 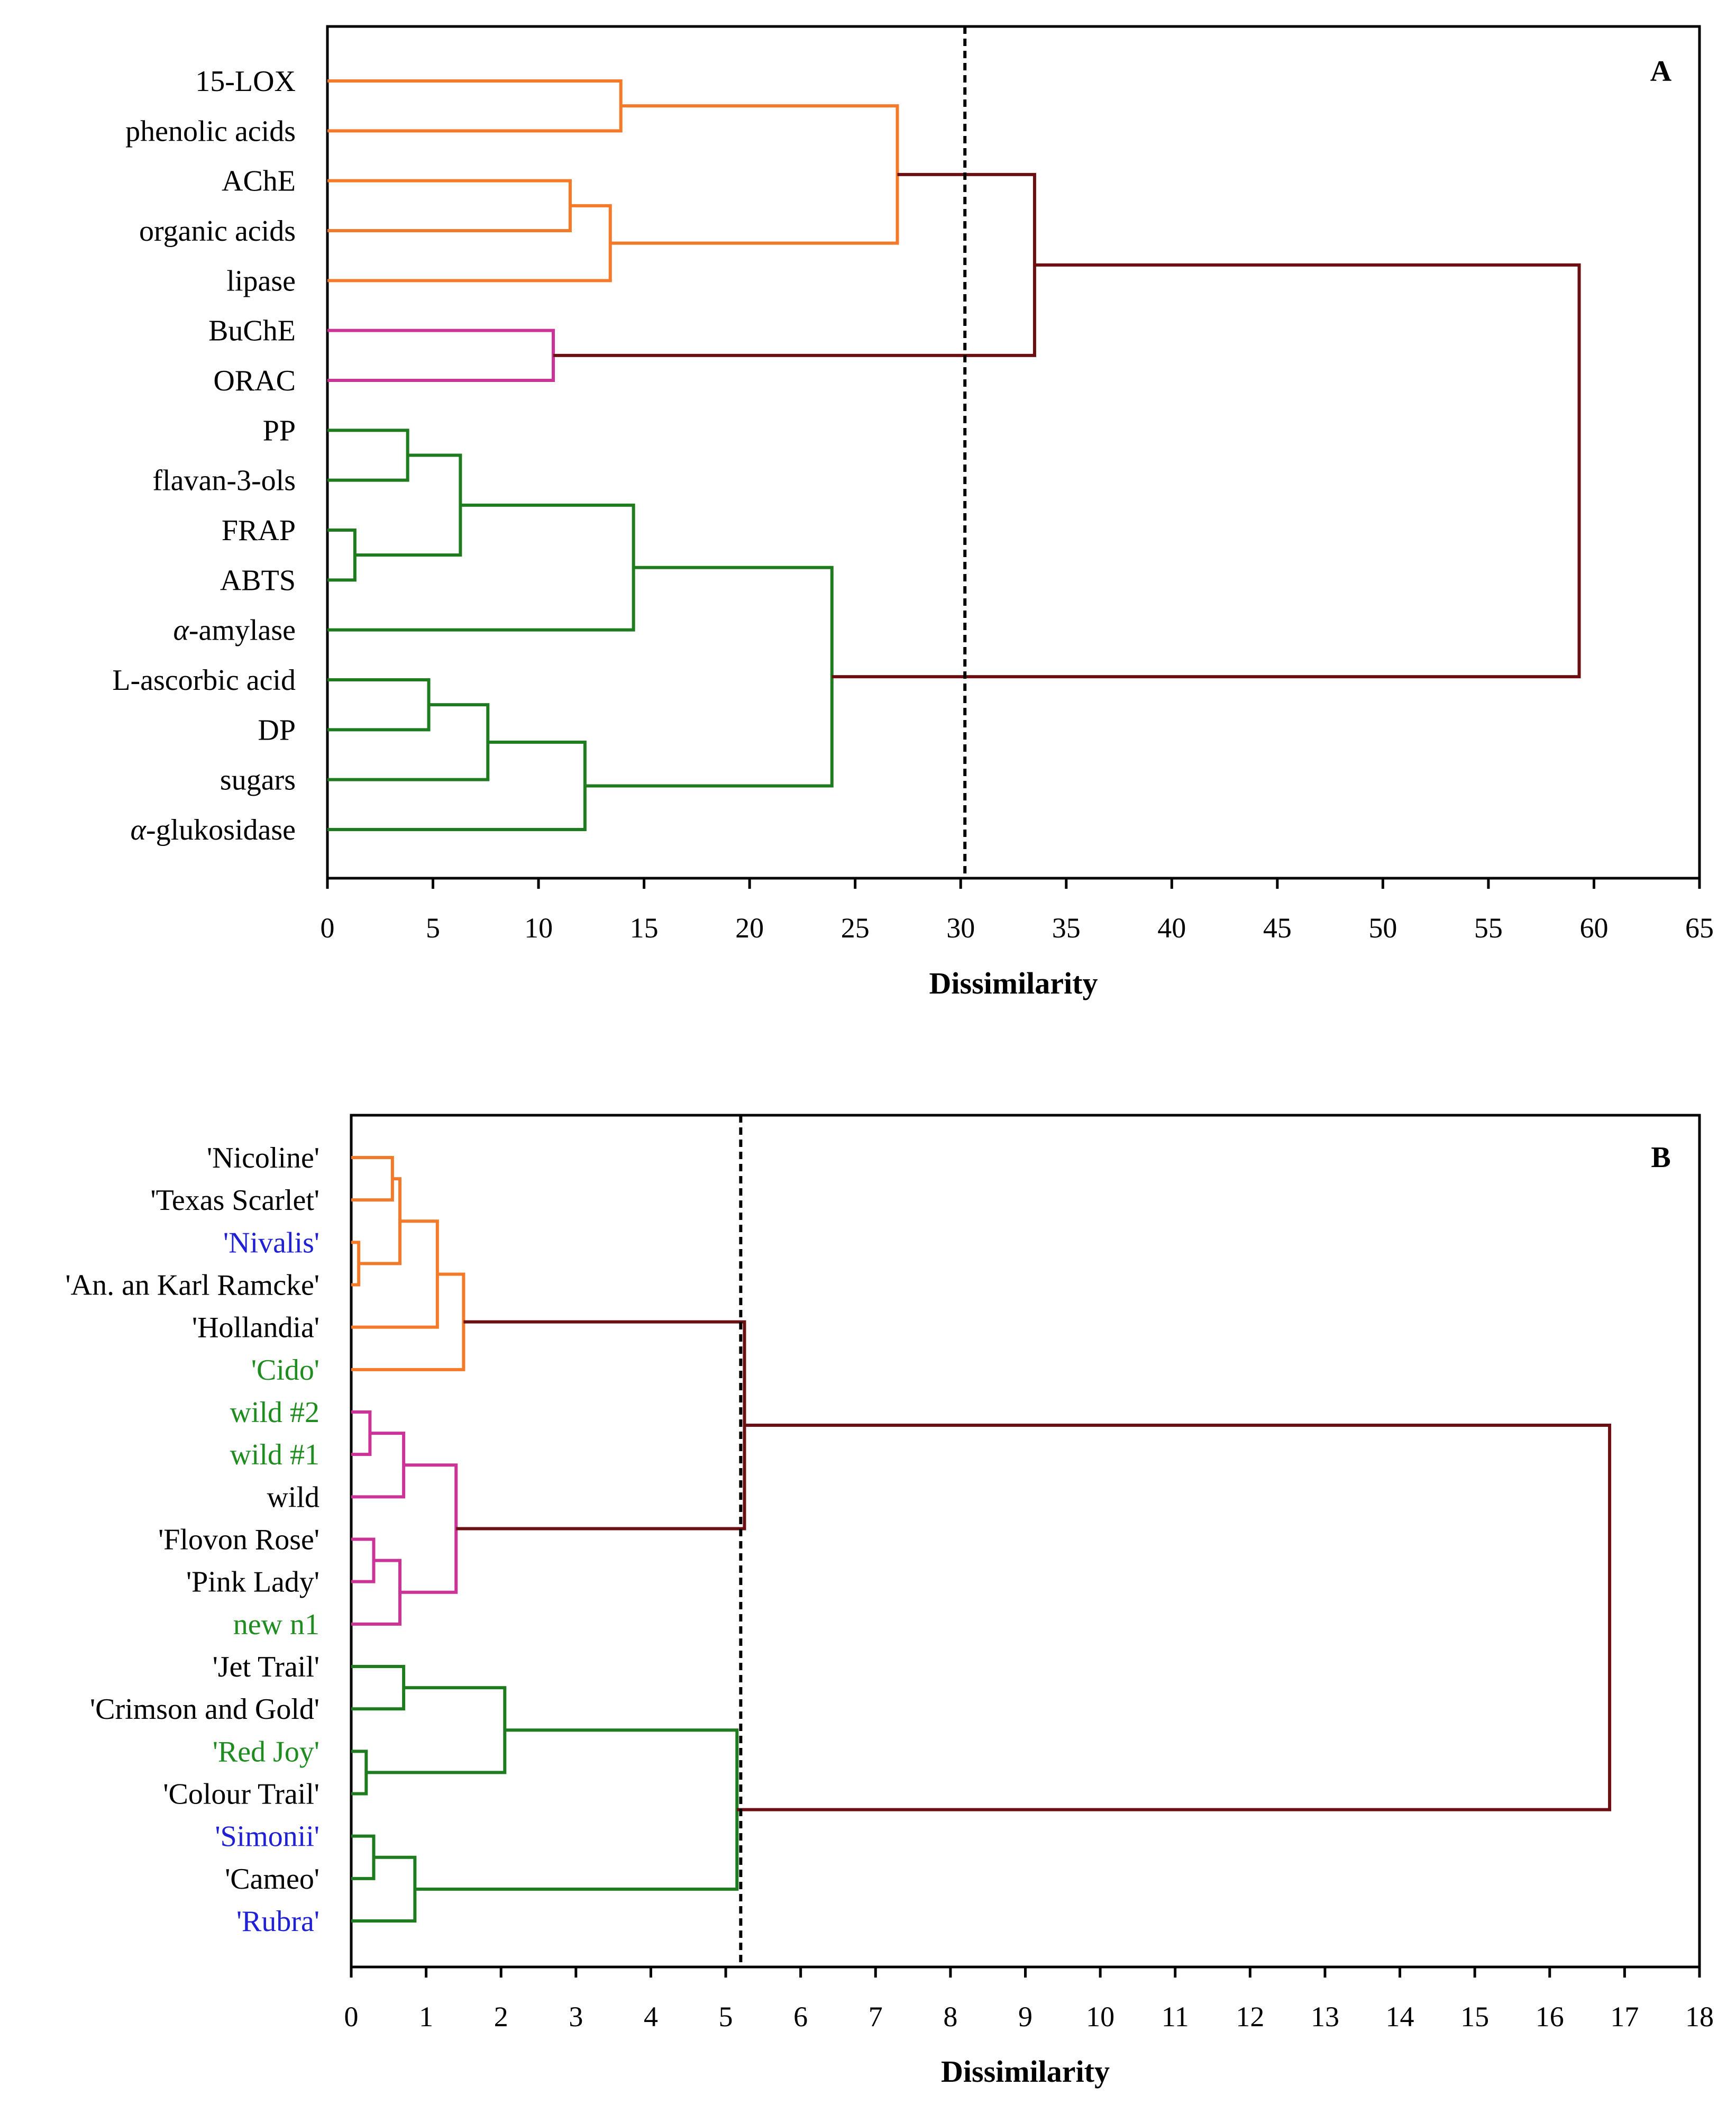 What do you see at coordinates (351, 2017) in the screenshot?
I see `x-tick-label: 0` at bounding box center [351, 2017].